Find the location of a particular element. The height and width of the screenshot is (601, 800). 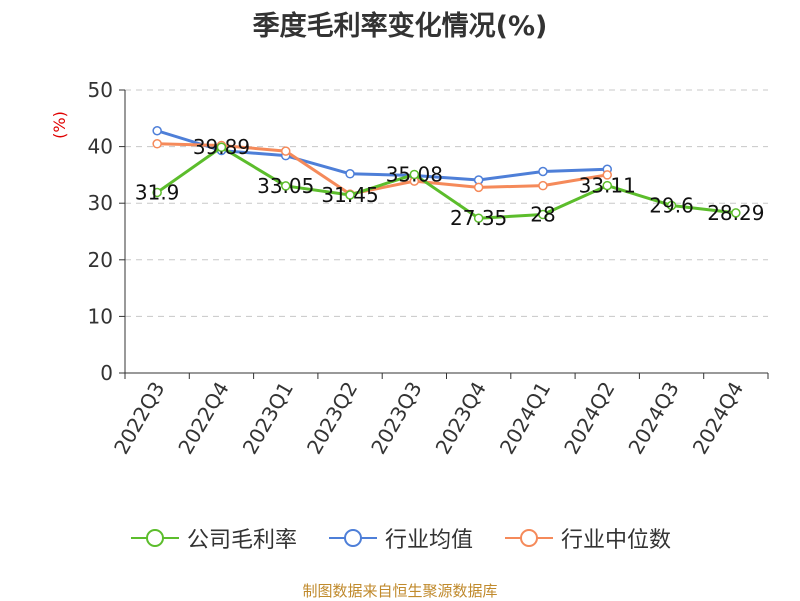

legend-label: 公司毛利率 is located at coordinates (241, 540).